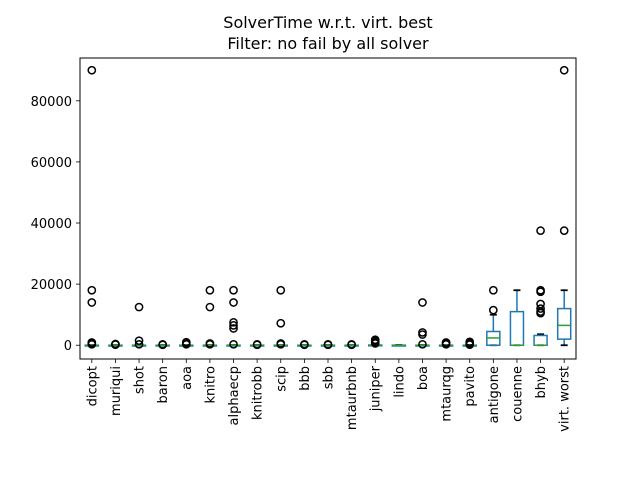  I want to click on x-tick-label: scip, so click(281, 379).